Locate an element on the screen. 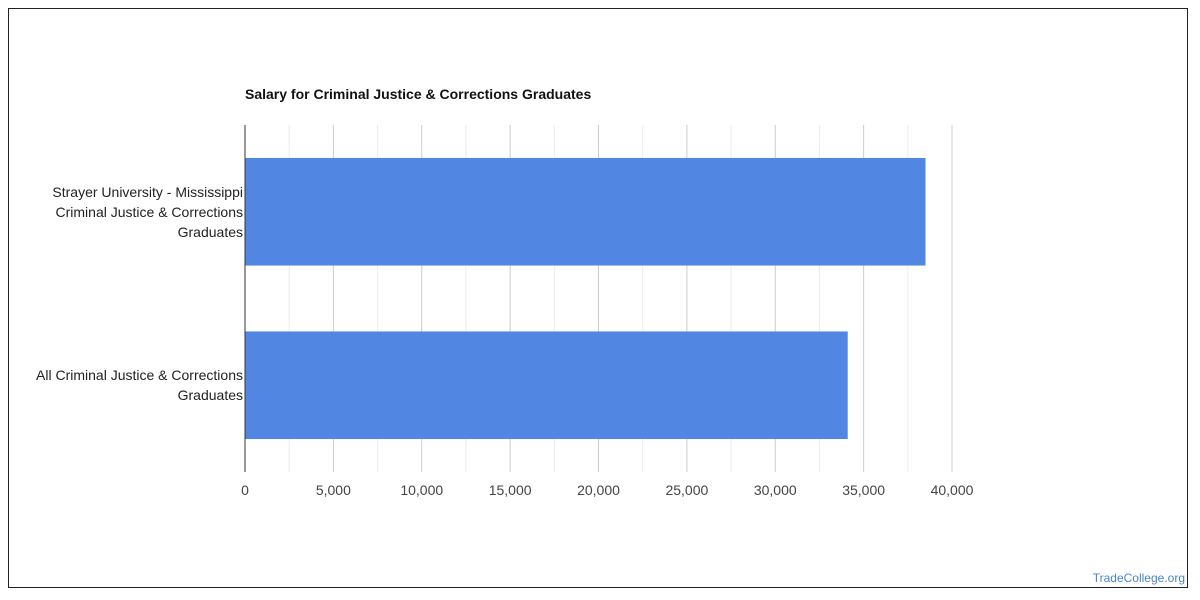 The height and width of the screenshot is (600, 1200). category-label-line: All Criminal Justice & Corrections is located at coordinates (139, 375).